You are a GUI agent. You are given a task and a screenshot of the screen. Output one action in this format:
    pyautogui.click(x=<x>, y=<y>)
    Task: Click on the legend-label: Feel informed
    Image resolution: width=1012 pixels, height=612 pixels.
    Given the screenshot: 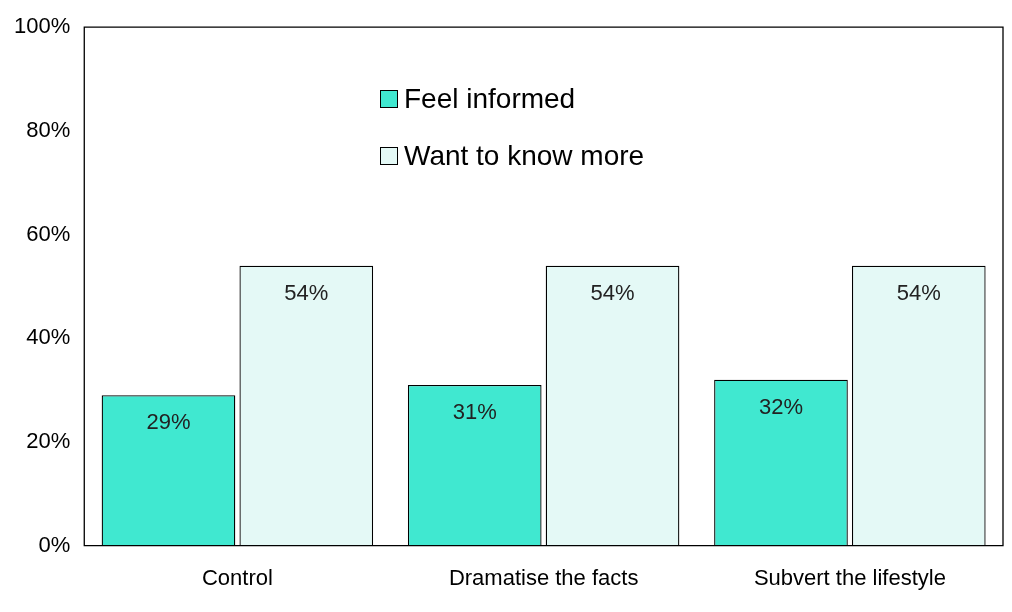 What is the action you would take?
    pyautogui.click(x=490, y=98)
    